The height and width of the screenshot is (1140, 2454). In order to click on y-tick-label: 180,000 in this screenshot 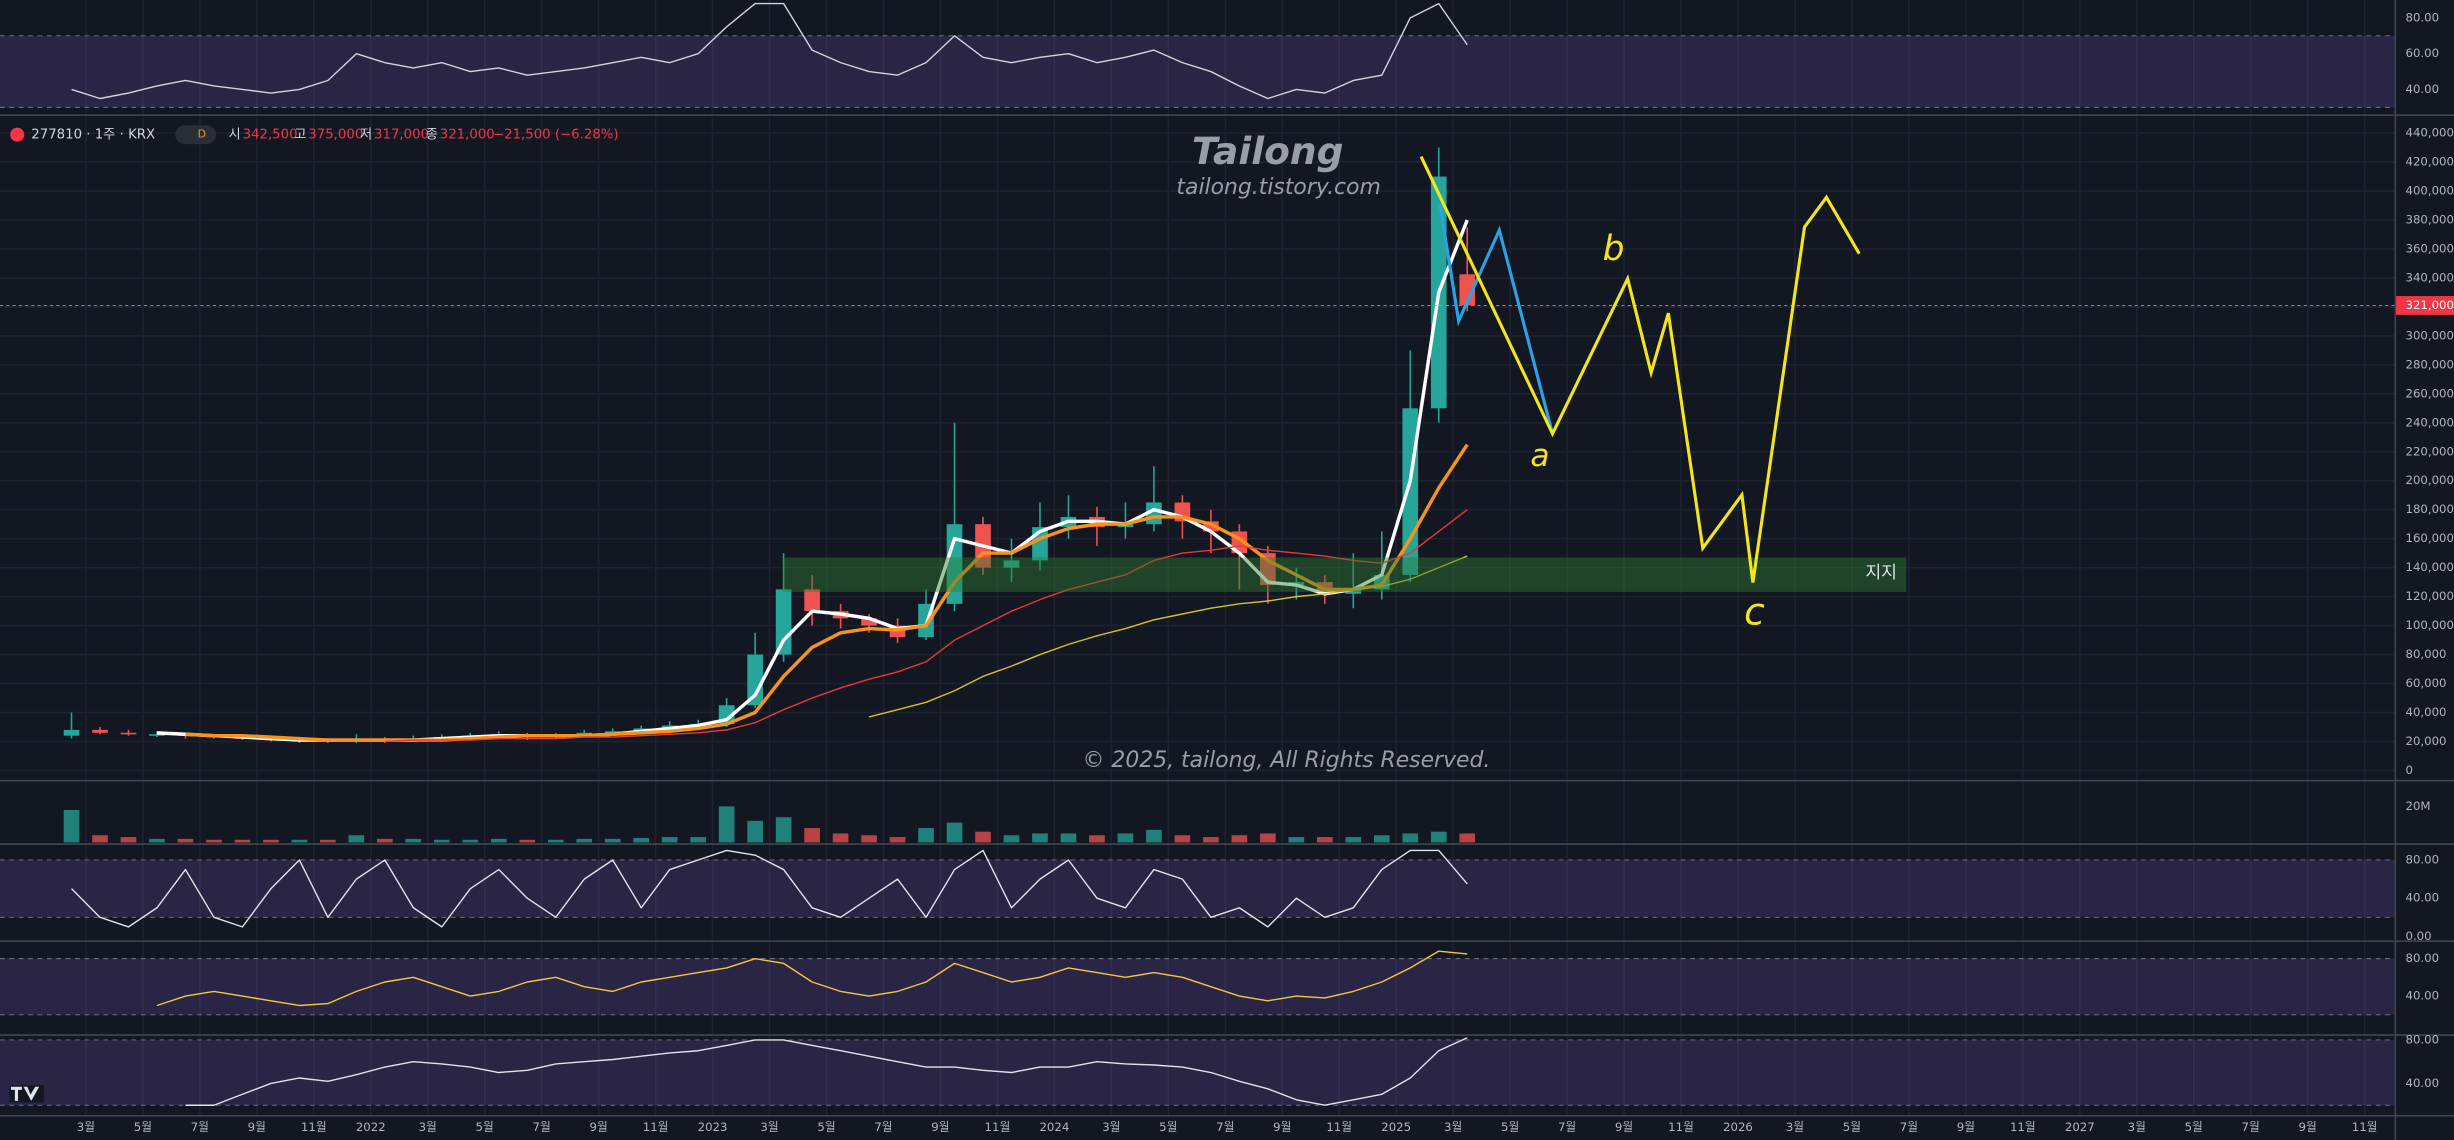, I will do `click(2429, 509)`.